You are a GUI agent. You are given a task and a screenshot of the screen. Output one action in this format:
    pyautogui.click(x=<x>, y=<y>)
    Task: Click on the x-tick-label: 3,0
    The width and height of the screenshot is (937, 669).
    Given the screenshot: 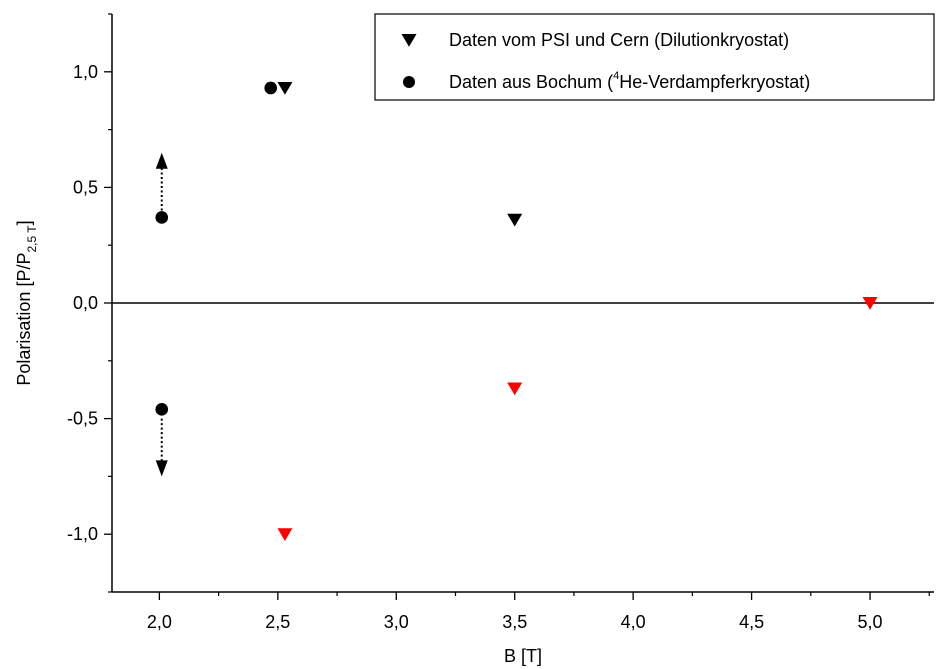 What is the action you would take?
    pyautogui.click(x=396, y=622)
    